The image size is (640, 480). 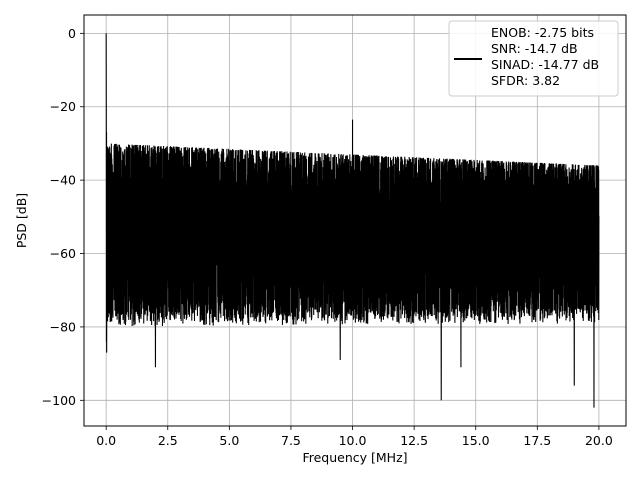 What do you see at coordinates (229, 440) in the screenshot?
I see `x-tick-label: 5.0` at bounding box center [229, 440].